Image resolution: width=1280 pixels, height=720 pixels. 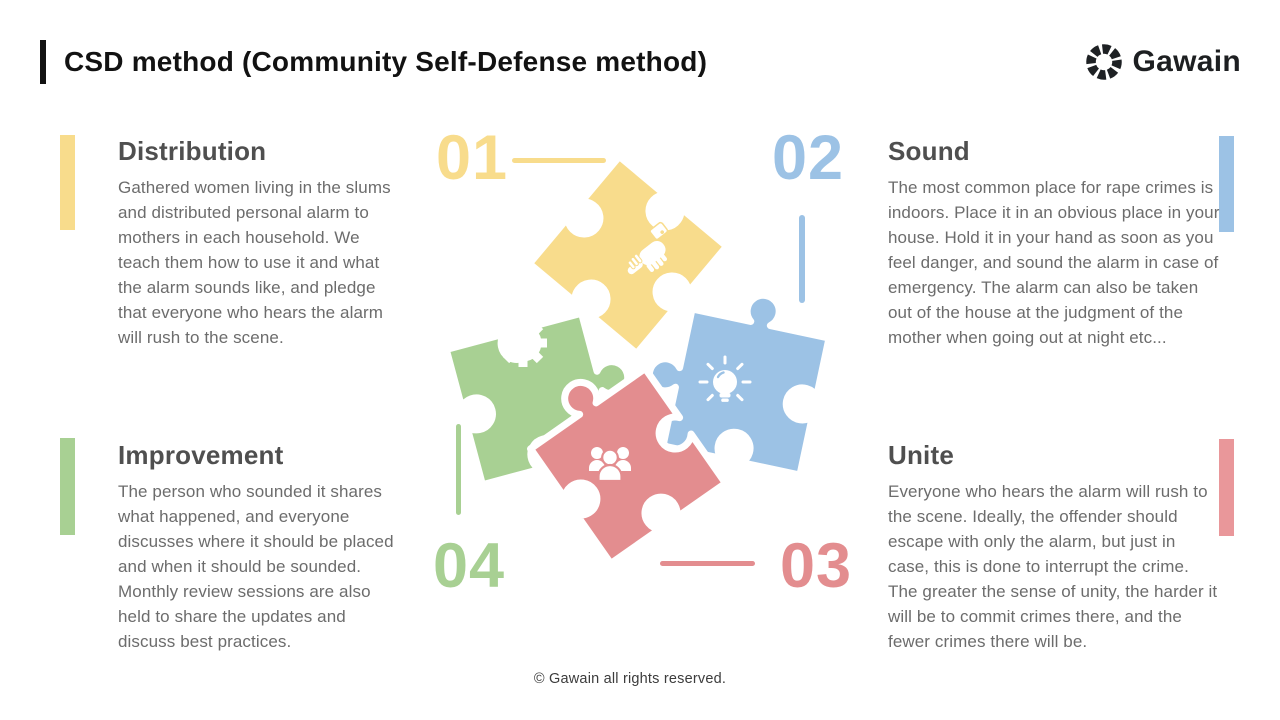 I want to click on unite-title: Unite, so click(x=921, y=455).